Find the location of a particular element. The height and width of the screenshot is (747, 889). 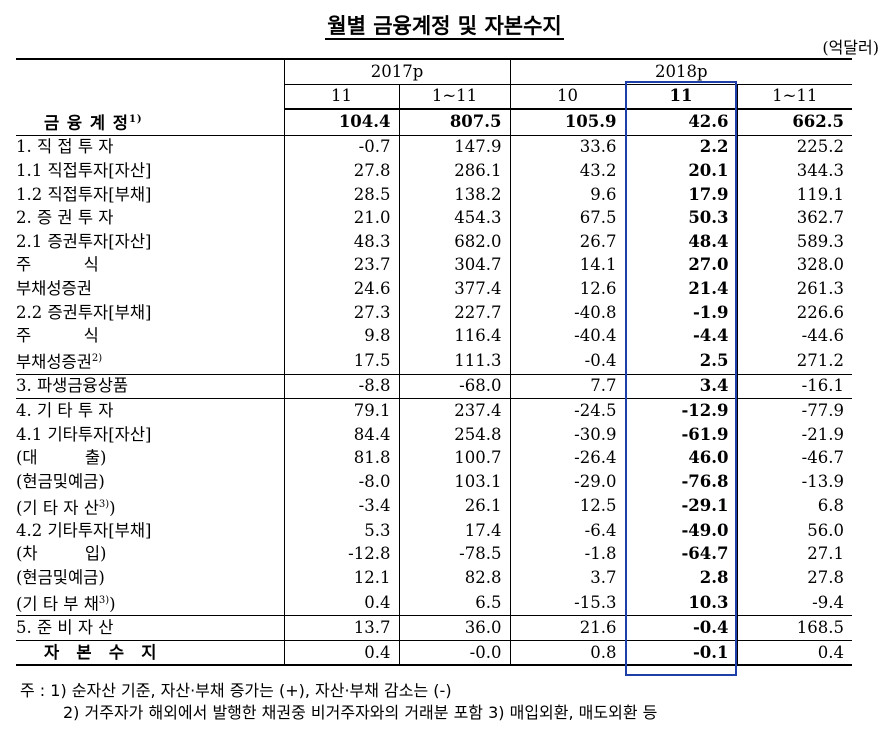

cell-value: 7.7 is located at coordinates (568, 386).